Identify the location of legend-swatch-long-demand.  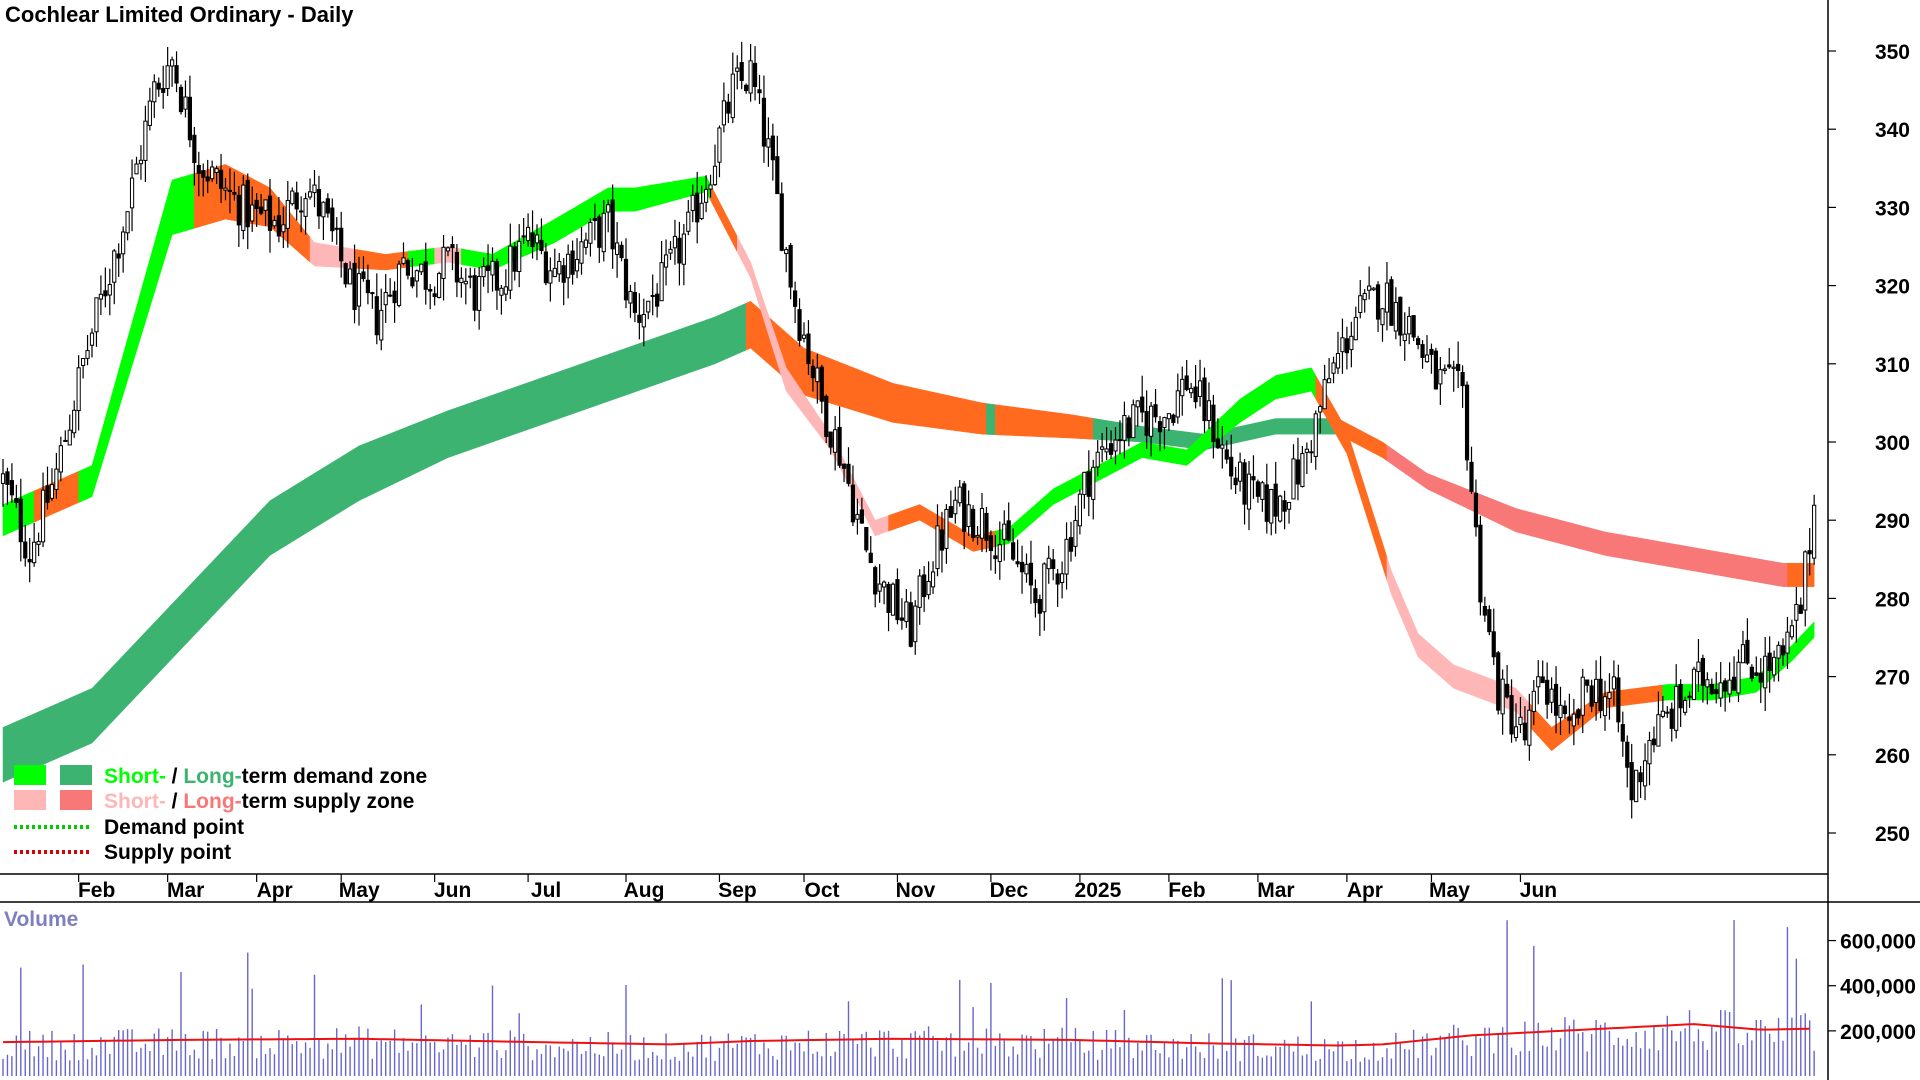
(76, 775).